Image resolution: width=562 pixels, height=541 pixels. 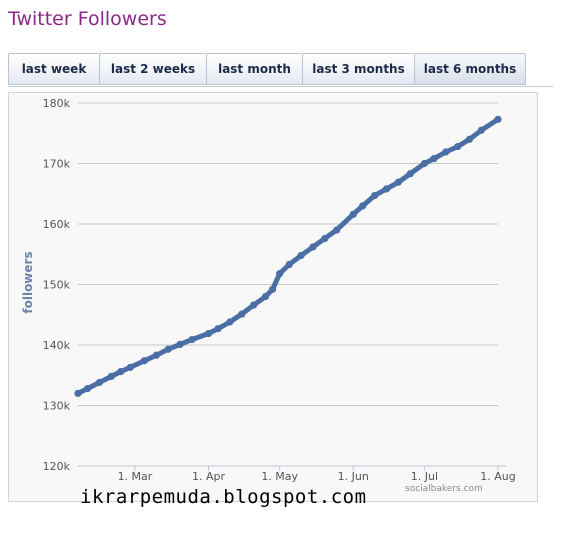 I want to click on x-tick-label: 1. Mar, so click(x=135, y=476).